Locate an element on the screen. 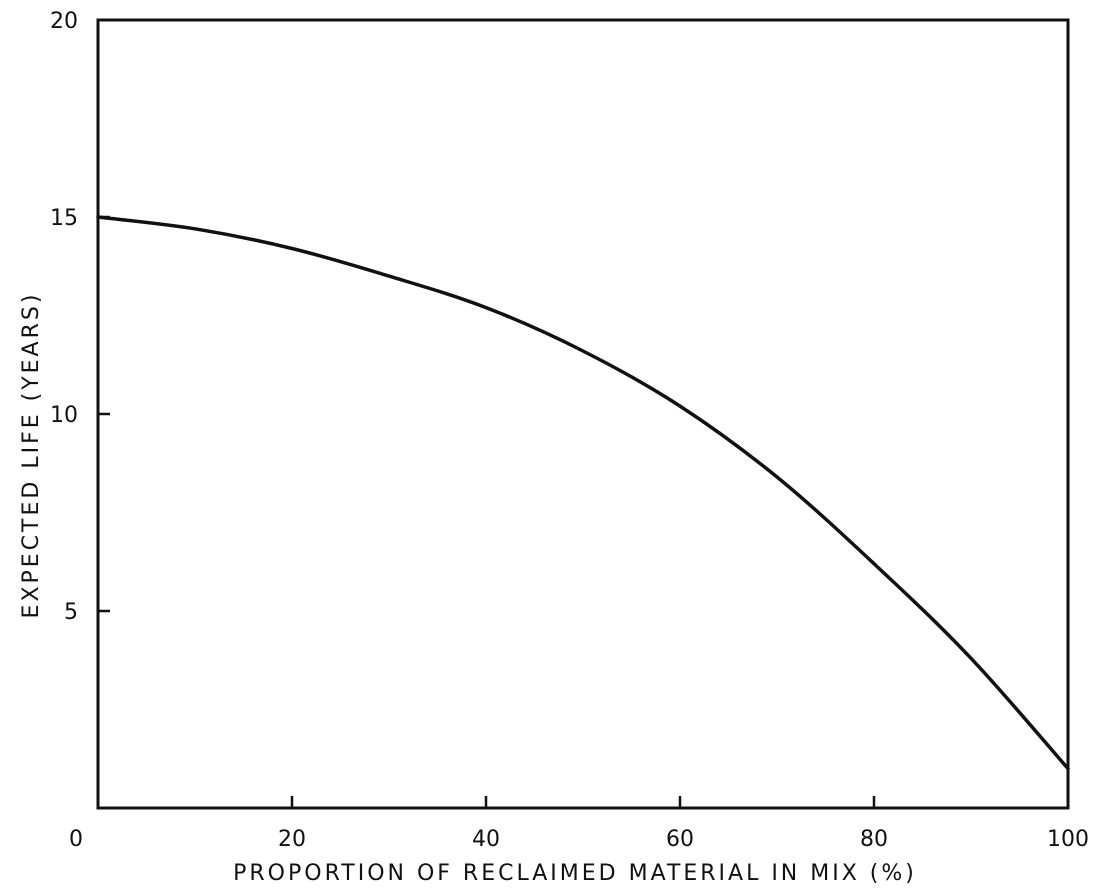  y-tick-label: 15 is located at coordinates (64, 218).